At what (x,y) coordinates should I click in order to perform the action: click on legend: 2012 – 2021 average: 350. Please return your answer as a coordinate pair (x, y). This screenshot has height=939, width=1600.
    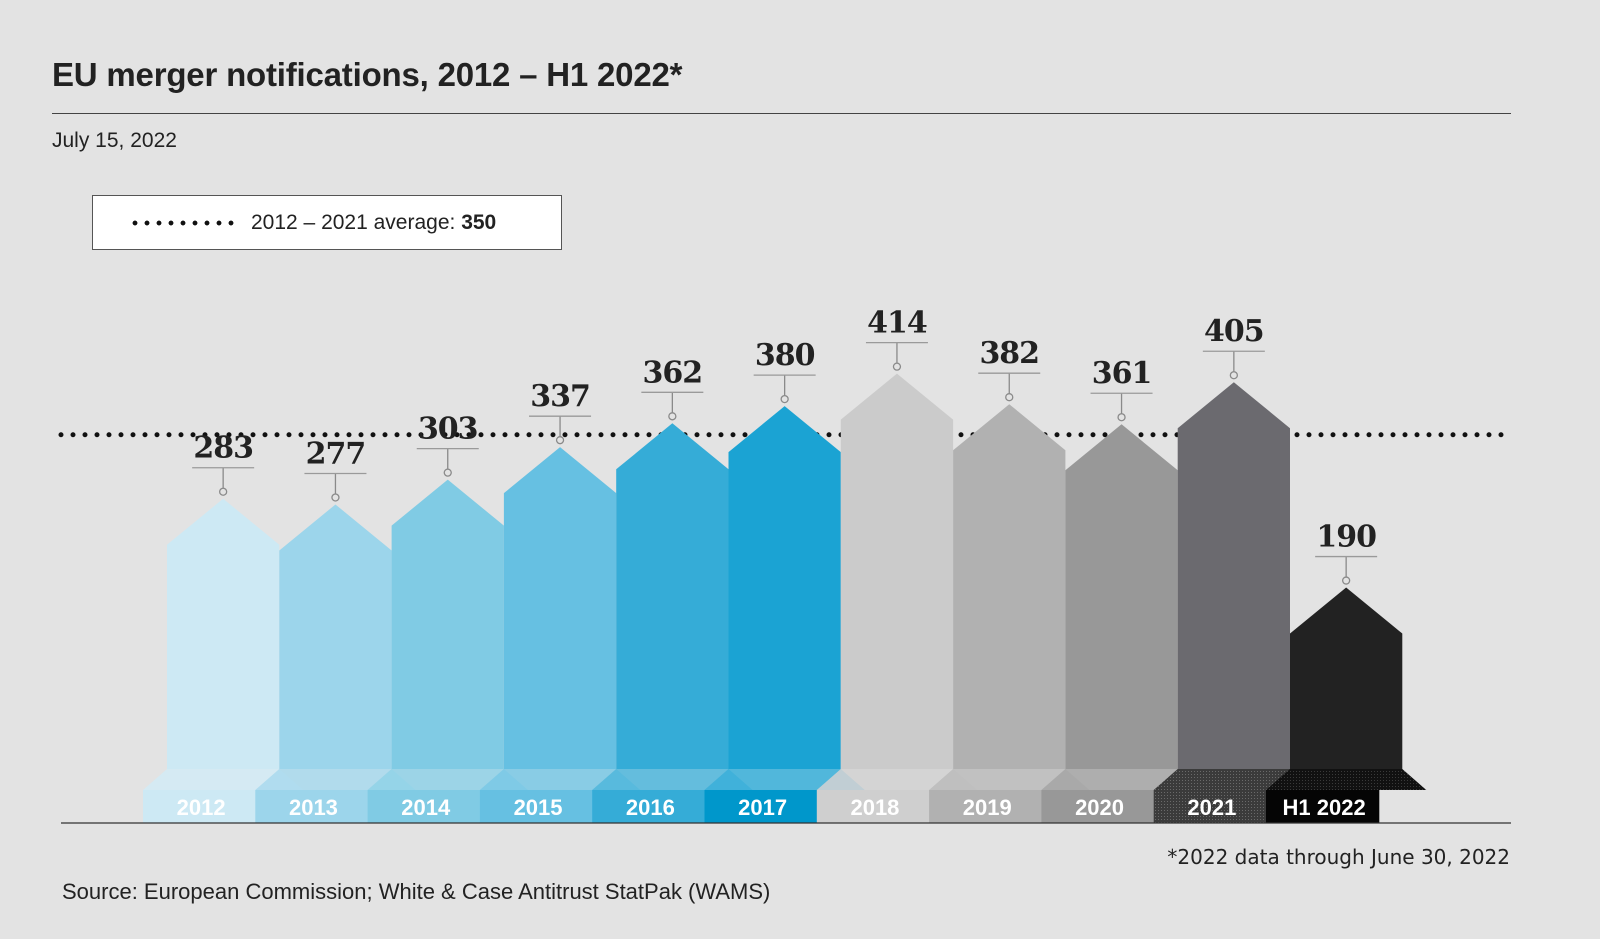
    Looking at the image, I should click on (327, 222).